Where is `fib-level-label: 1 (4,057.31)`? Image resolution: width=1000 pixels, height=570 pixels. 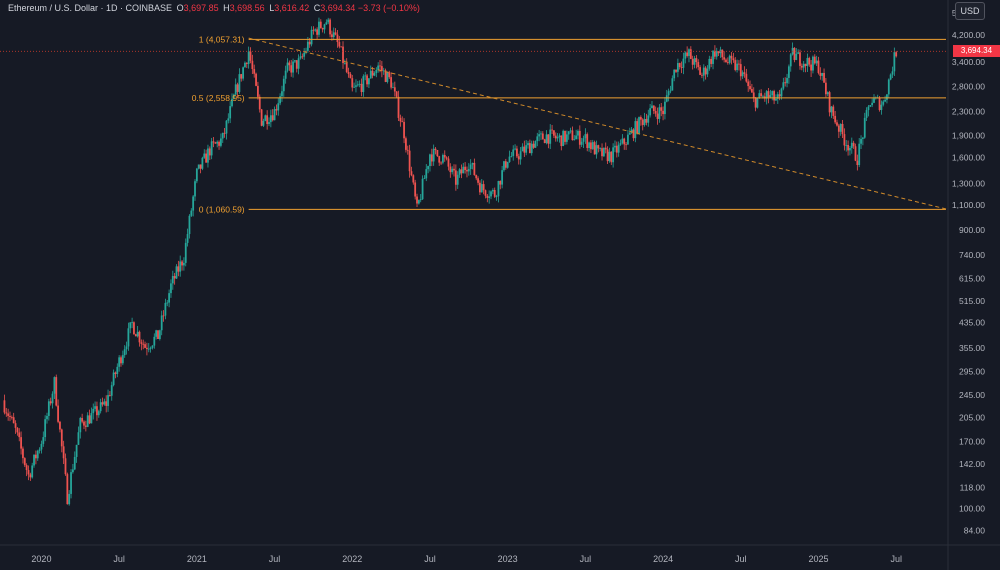
fib-level-label: 1 (4,057.31) is located at coordinates (222, 39).